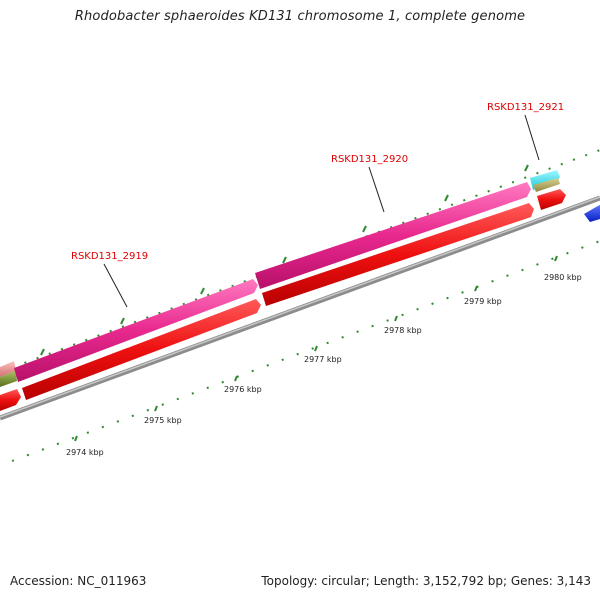 This screenshot has height=600, width=600. Describe the element at coordinates (403, 330) in the screenshot. I see `scale-label-2978: 2978 kbp` at that location.